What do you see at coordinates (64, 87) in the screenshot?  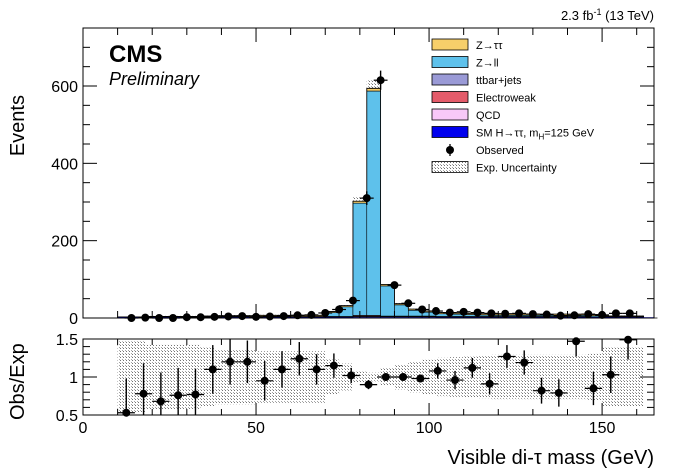 I see `main-y-tick-label: 600` at bounding box center [64, 87].